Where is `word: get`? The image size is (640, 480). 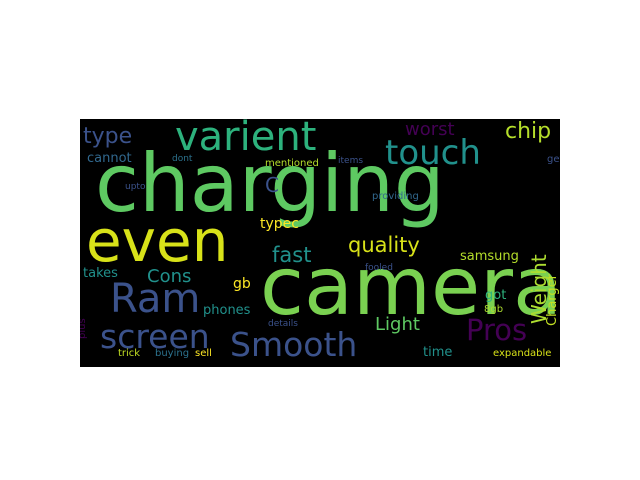
word: get is located at coordinates (553, 159).